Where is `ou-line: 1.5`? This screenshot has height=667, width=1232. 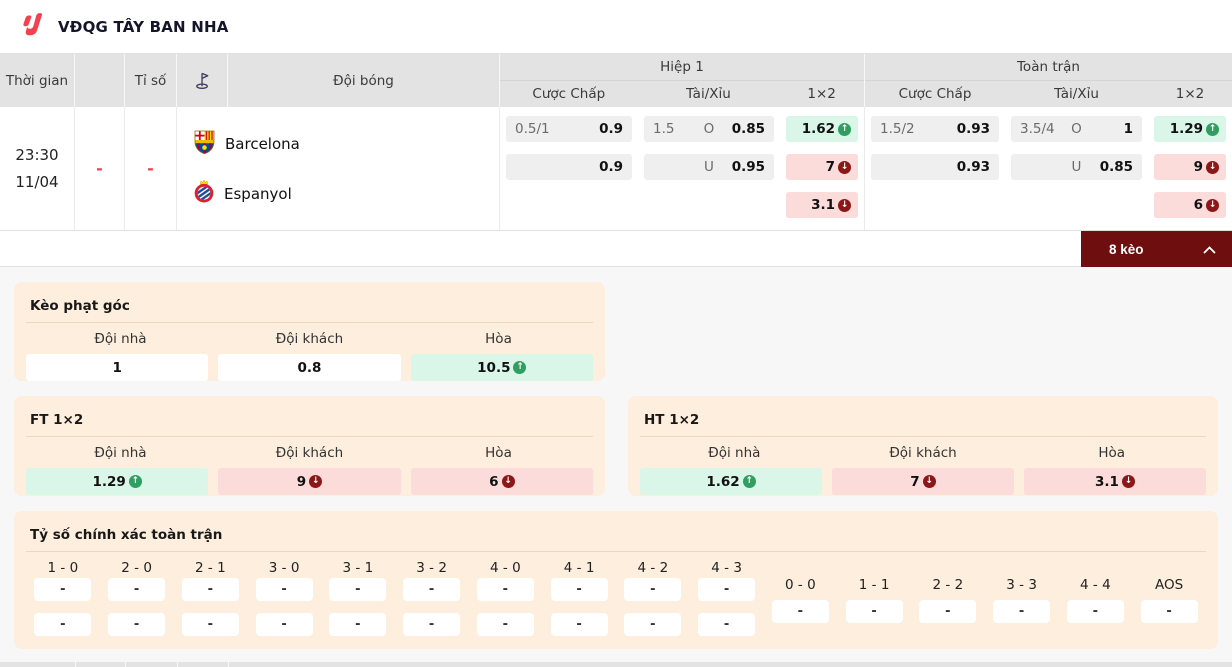
ou-line: 1.5 is located at coordinates (664, 129).